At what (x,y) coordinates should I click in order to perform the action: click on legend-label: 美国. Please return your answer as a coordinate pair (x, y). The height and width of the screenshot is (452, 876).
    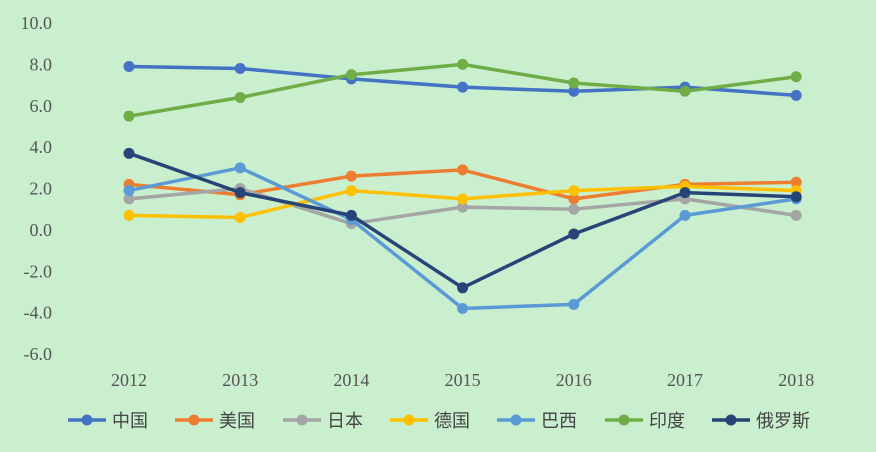
    Looking at the image, I should click on (237, 421).